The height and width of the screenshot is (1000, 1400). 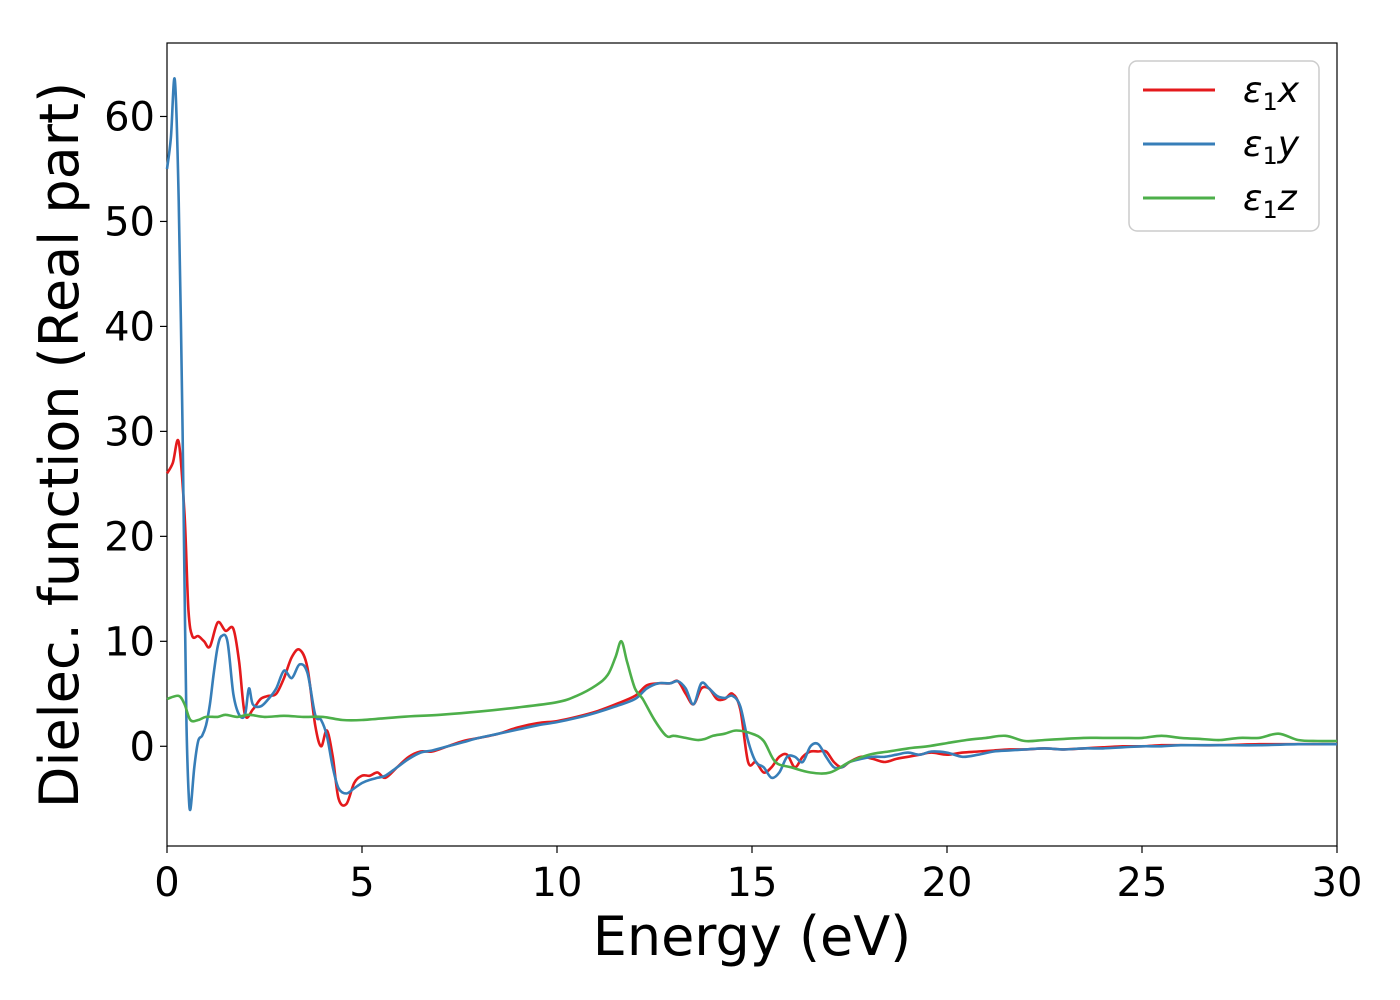 I want to click on y-axis: 0 10 20 30 40 50 60, so click(x=135, y=432).